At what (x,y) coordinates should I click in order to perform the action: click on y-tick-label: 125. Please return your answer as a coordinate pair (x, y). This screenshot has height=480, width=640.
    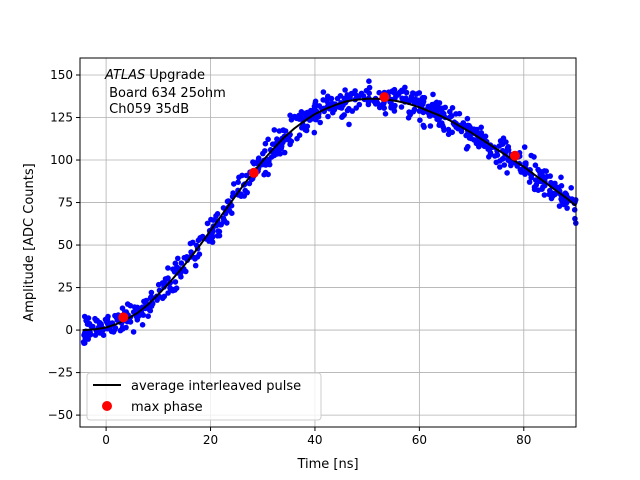
    Looking at the image, I should click on (61, 118).